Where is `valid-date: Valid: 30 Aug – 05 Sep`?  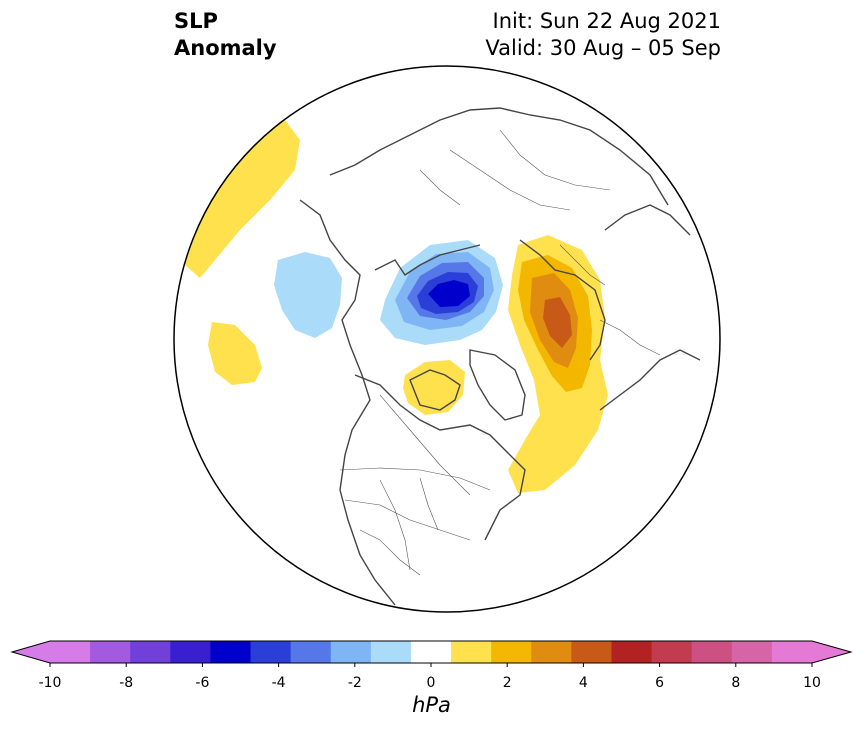 valid-date: Valid: 30 Aug – 05 Sep is located at coordinates (603, 48).